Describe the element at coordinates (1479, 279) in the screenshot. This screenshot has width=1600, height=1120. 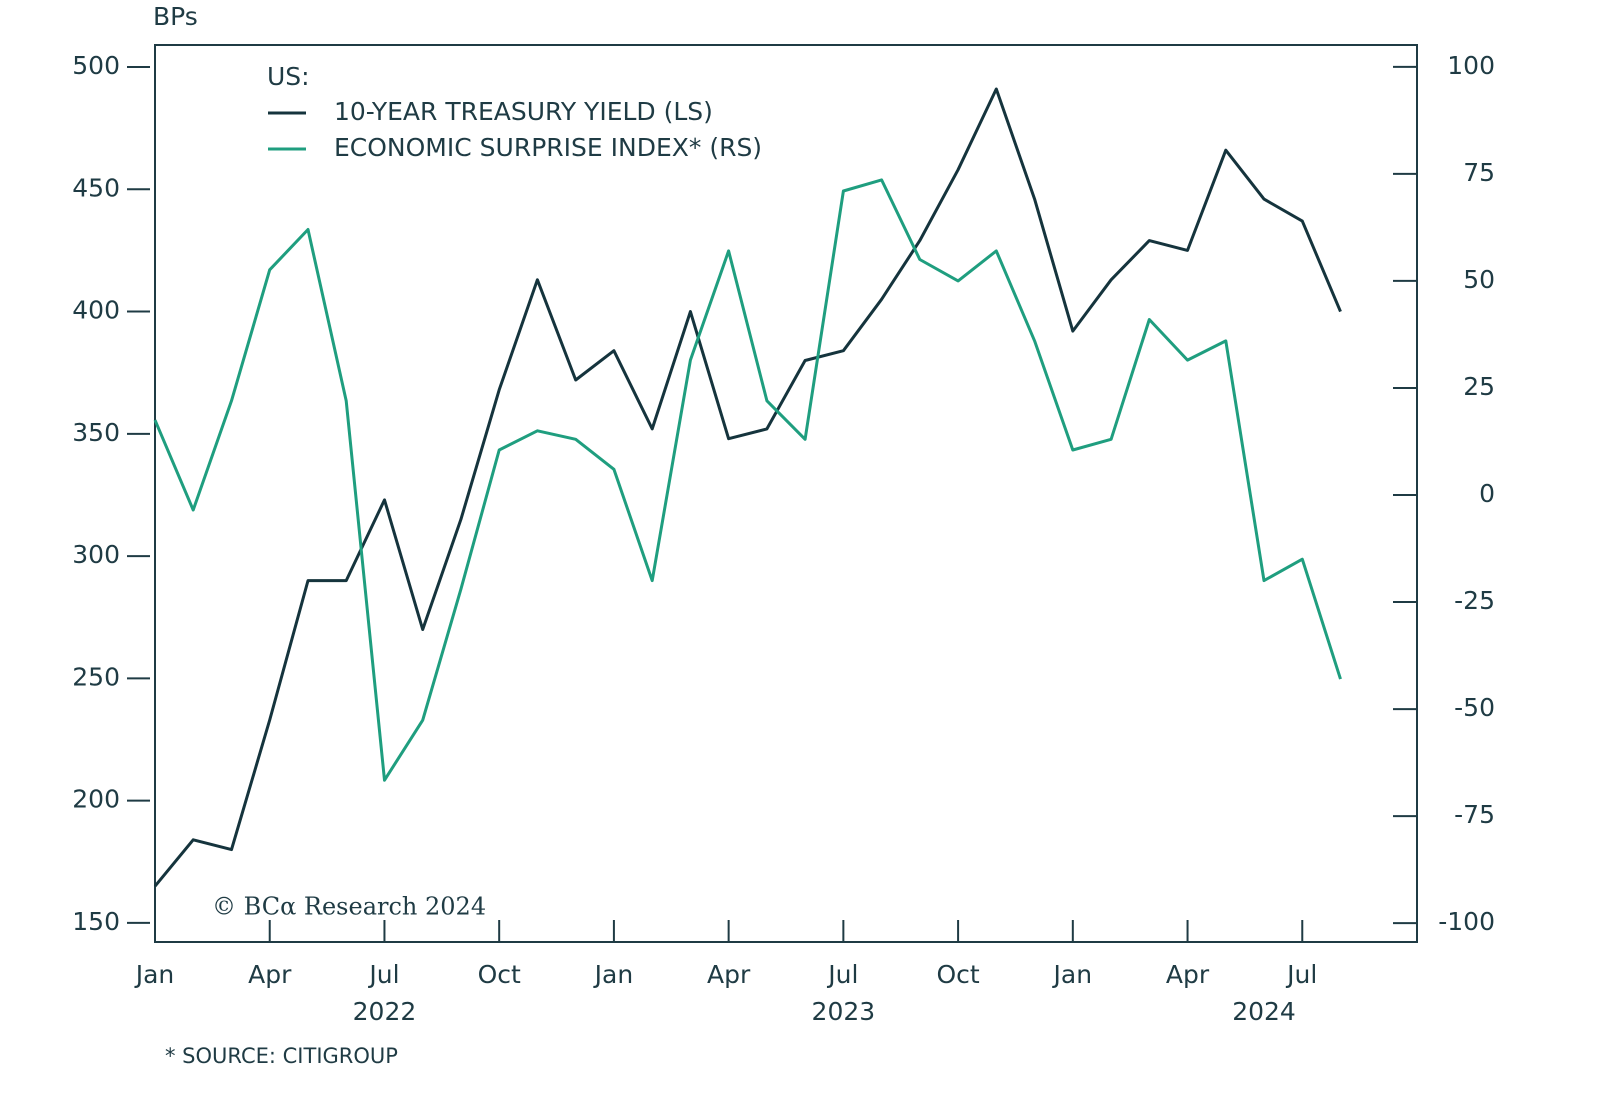
I see `y2-tick-label: 50` at that location.